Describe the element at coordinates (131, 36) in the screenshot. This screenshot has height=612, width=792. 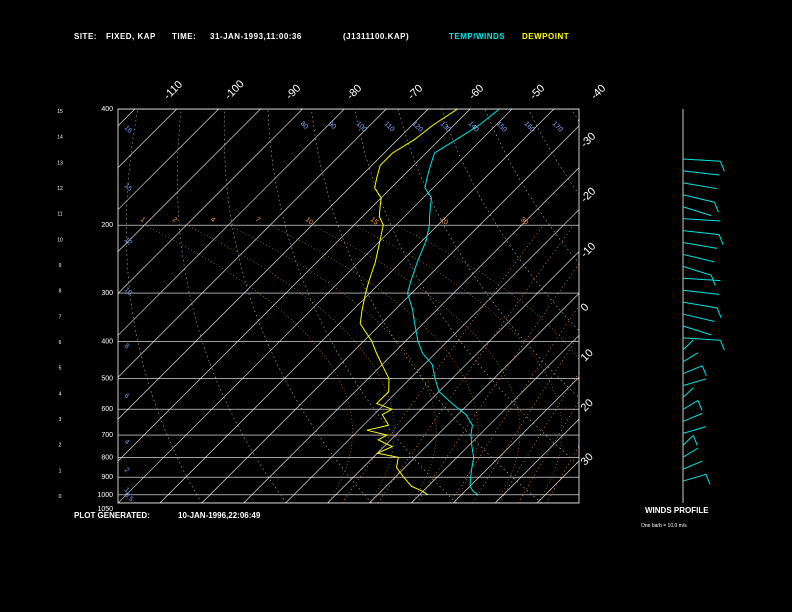
I see `site-value: FIXED, KAP` at that location.